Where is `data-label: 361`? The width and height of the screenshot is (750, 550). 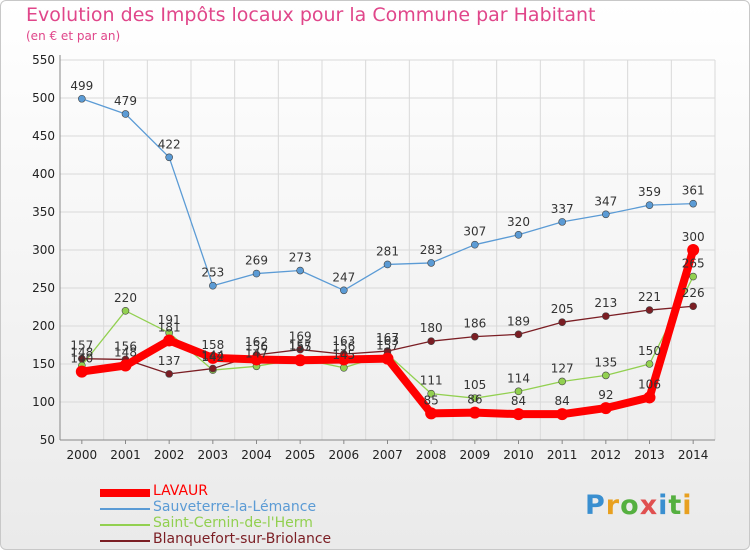 data-label: 361 is located at coordinates (693, 191).